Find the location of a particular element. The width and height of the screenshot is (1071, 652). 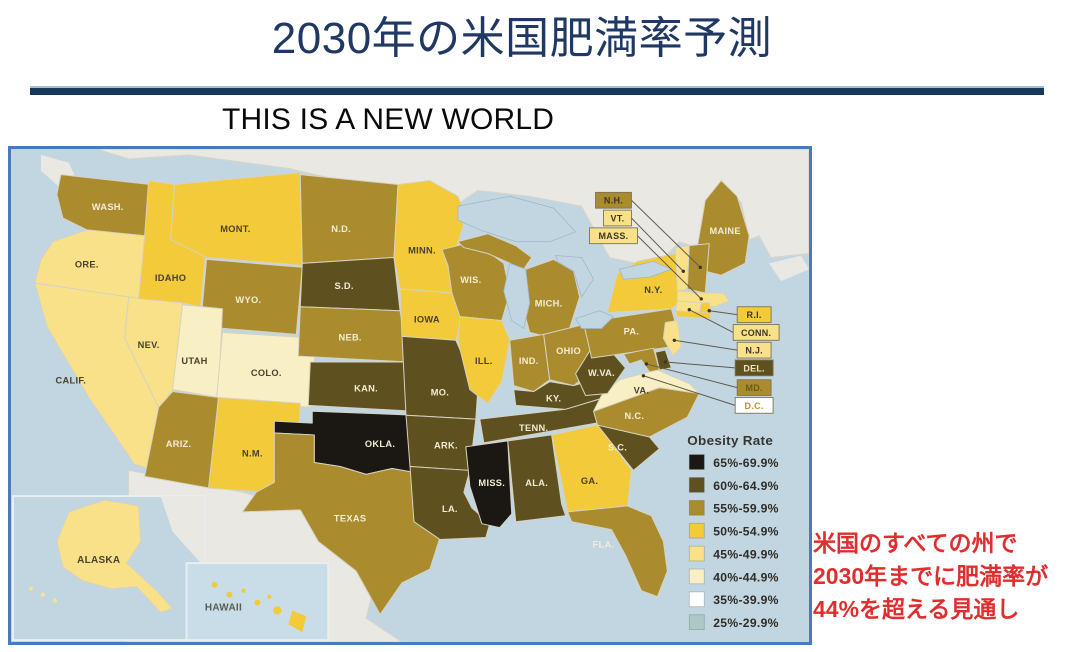

callout-dot-de is located at coordinates (665, 362).